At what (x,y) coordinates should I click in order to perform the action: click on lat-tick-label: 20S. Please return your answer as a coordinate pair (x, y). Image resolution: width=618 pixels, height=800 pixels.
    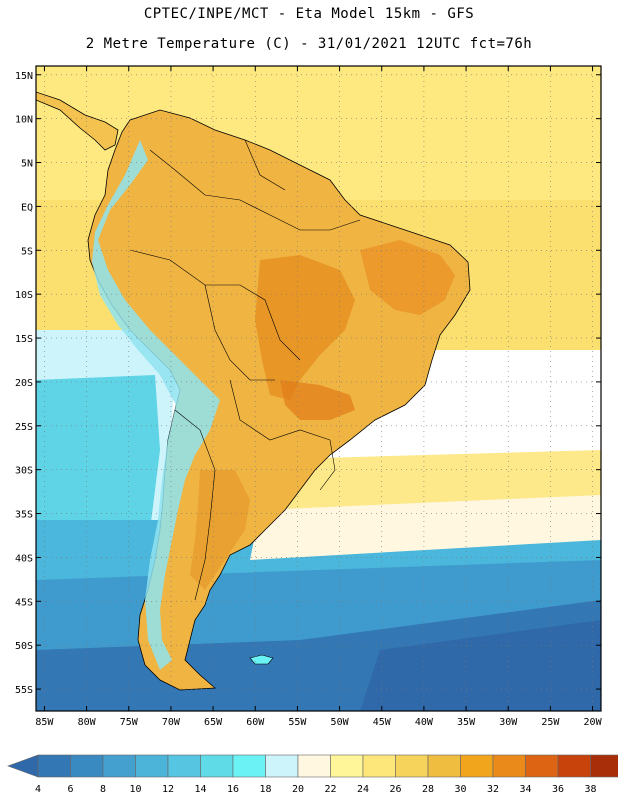
    Looking at the image, I should click on (24, 383).